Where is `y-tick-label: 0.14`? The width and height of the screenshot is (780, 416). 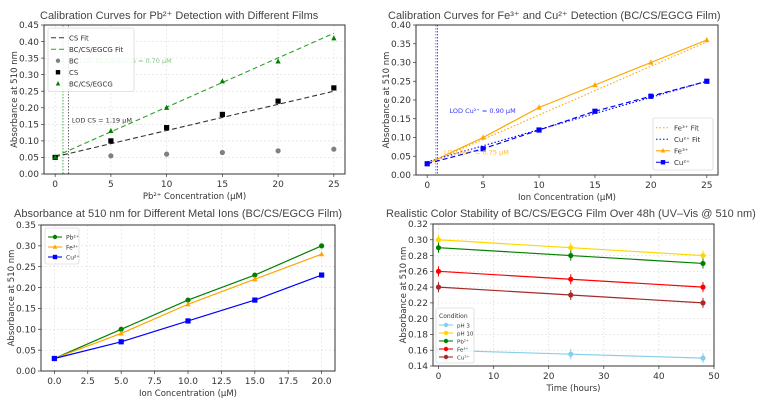
y-tick-label: 0.14 is located at coordinates (418, 367).